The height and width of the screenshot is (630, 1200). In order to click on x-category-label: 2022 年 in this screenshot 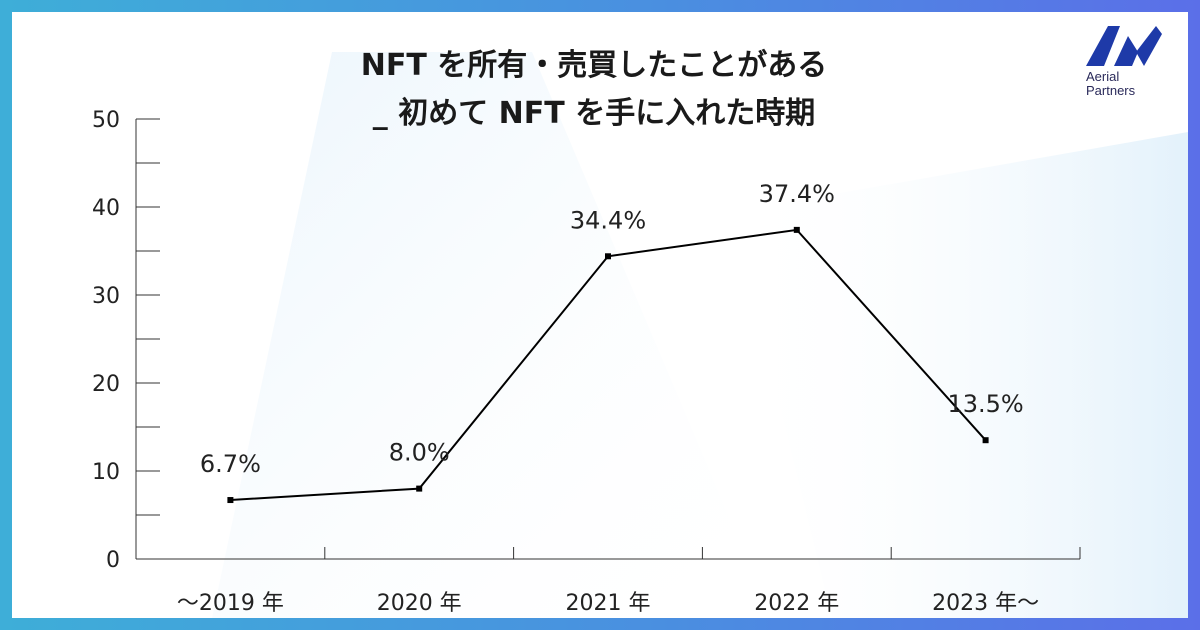, I will do `click(796, 603)`.